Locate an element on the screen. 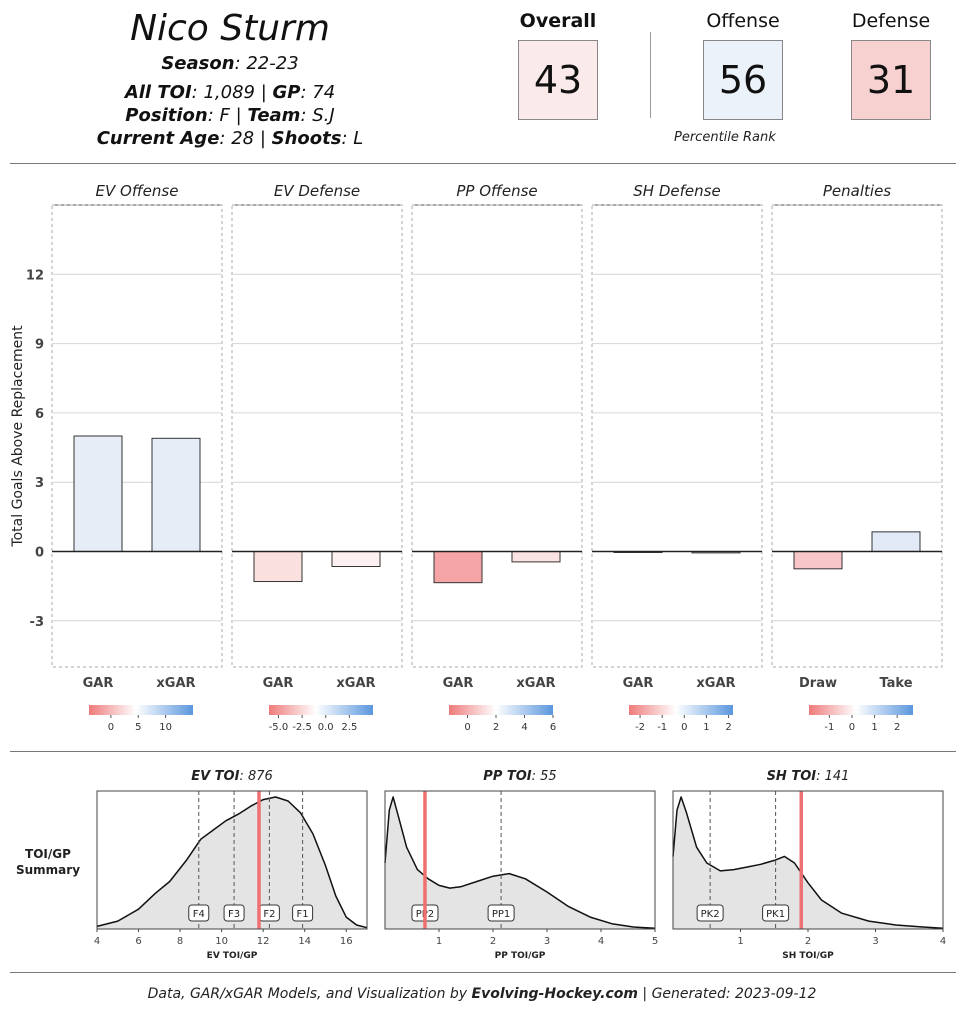  score-divider is located at coordinates (650, 75).